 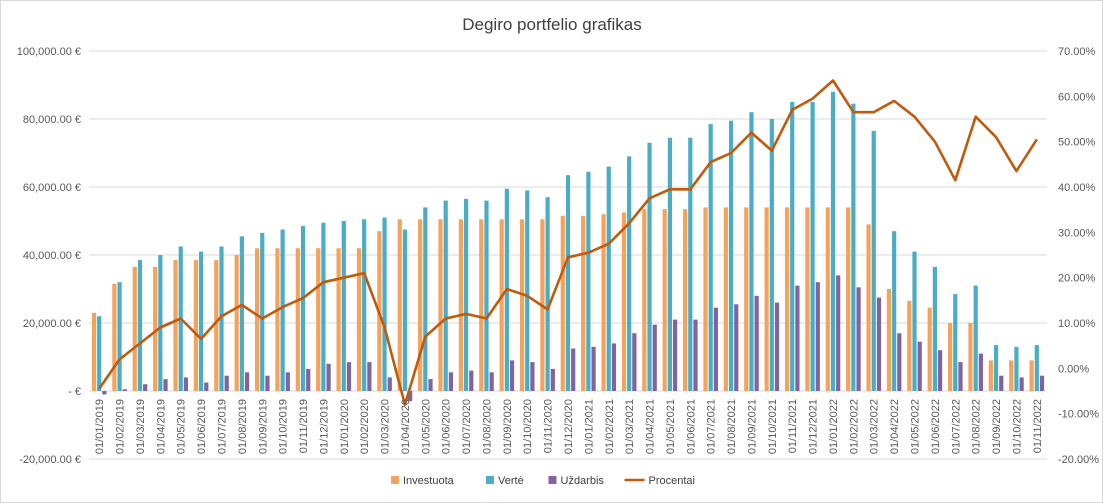 What do you see at coordinates (324, 426) in the screenshot?
I see `x-axis-tick-label: 01/12/2019` at bounding box center [324, 426].